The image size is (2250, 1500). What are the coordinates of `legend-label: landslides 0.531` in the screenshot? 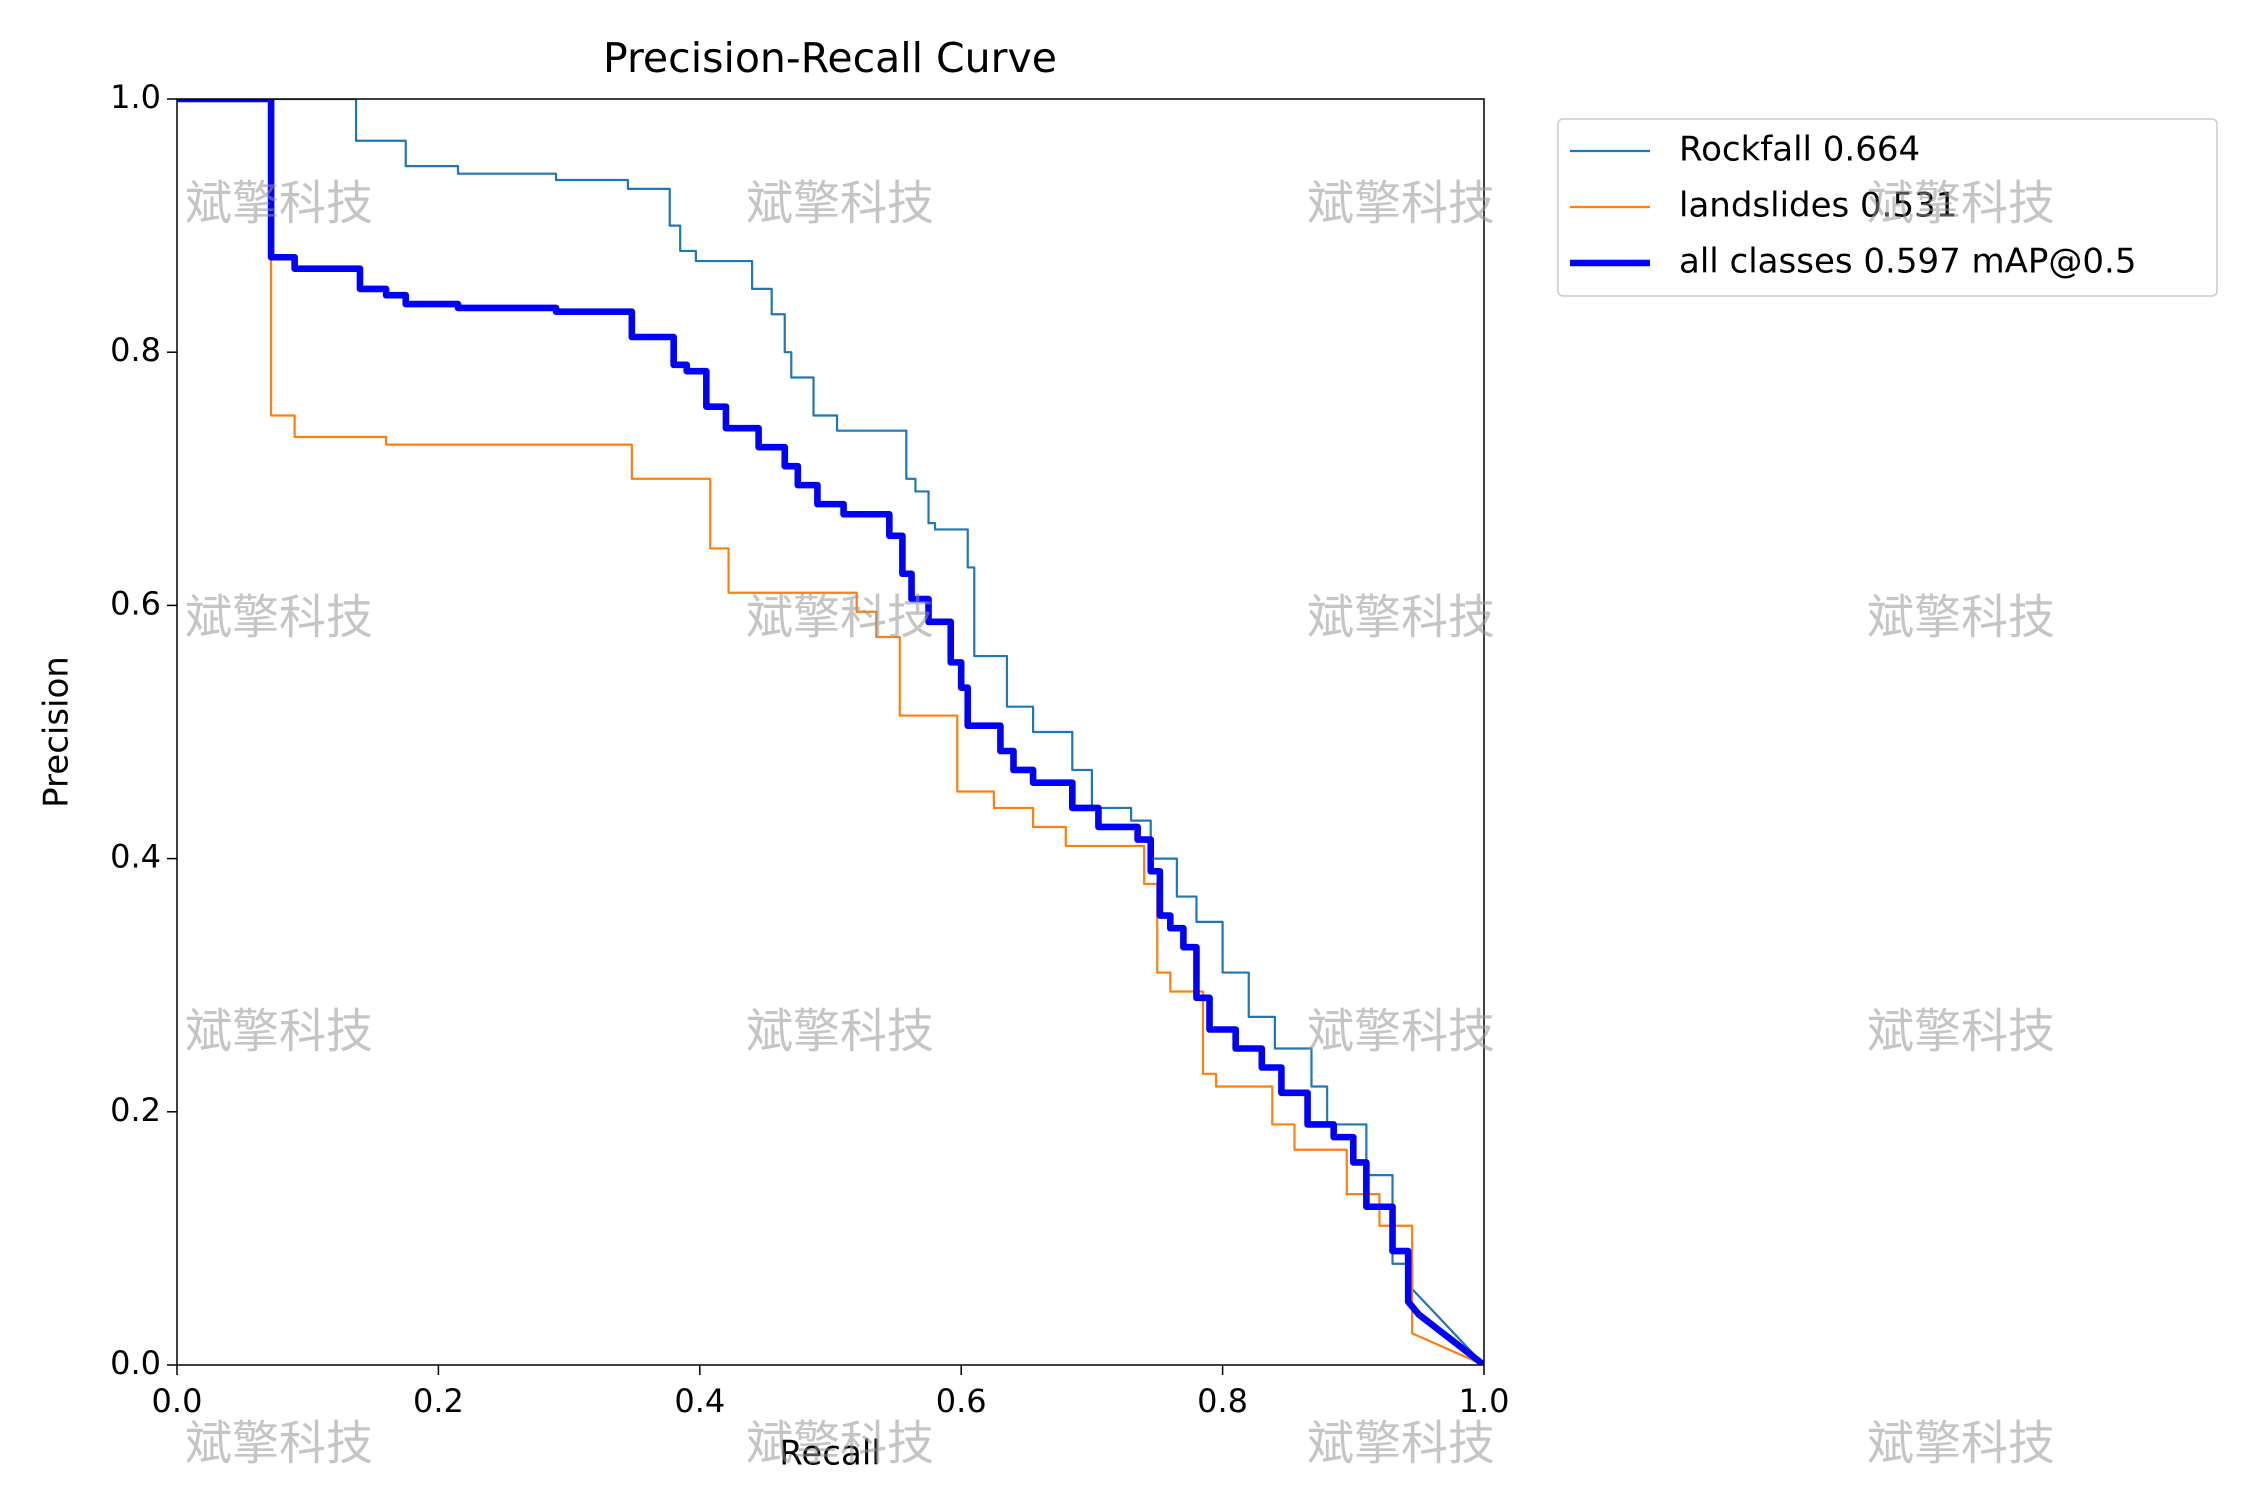 It's located at (1818, 206).